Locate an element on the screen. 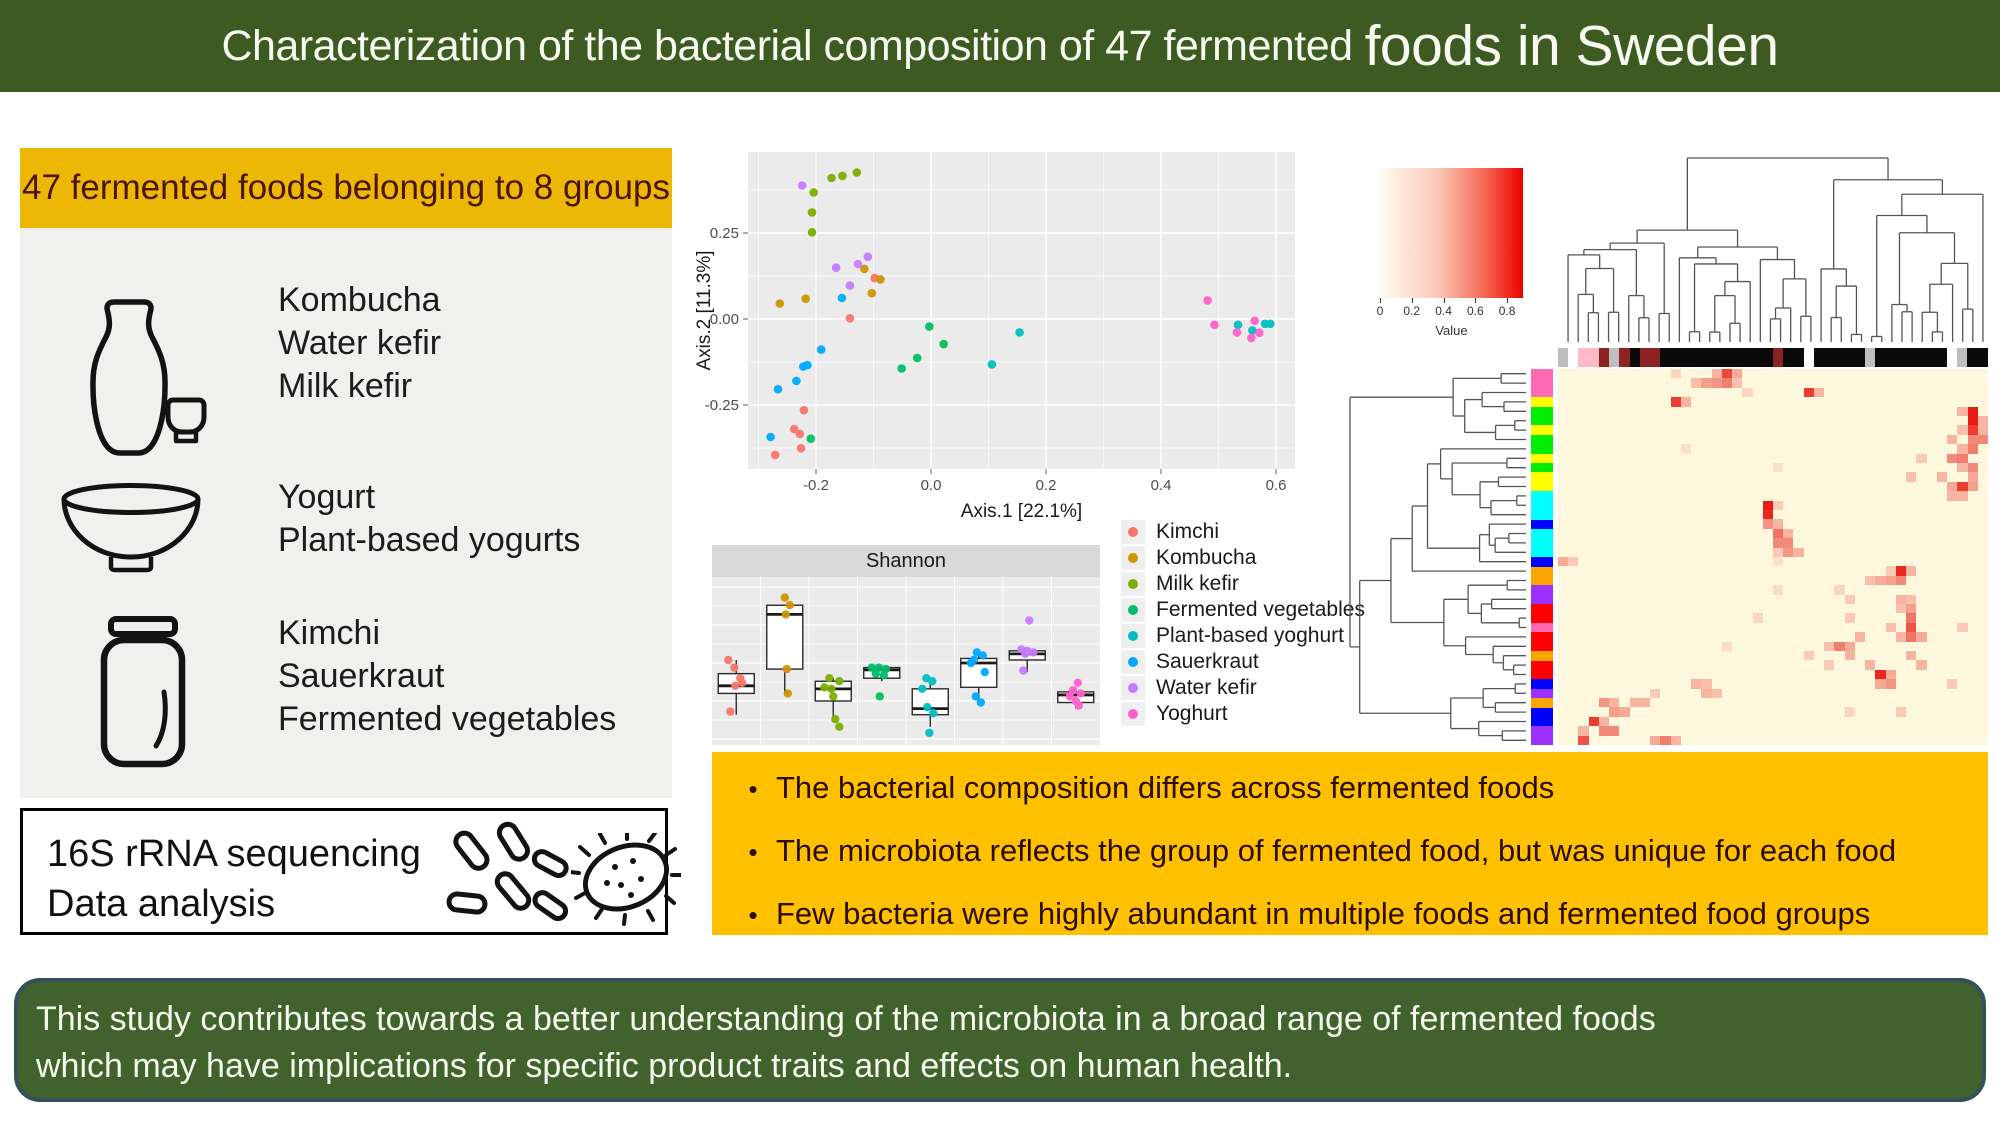  pcoa-point-water-kefir is located at coordinates (802, 185).